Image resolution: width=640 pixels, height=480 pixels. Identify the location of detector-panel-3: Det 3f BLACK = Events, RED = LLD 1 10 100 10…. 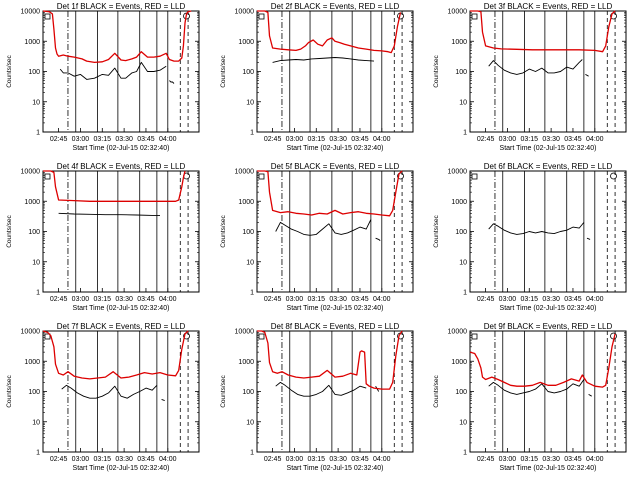
(530, 77).